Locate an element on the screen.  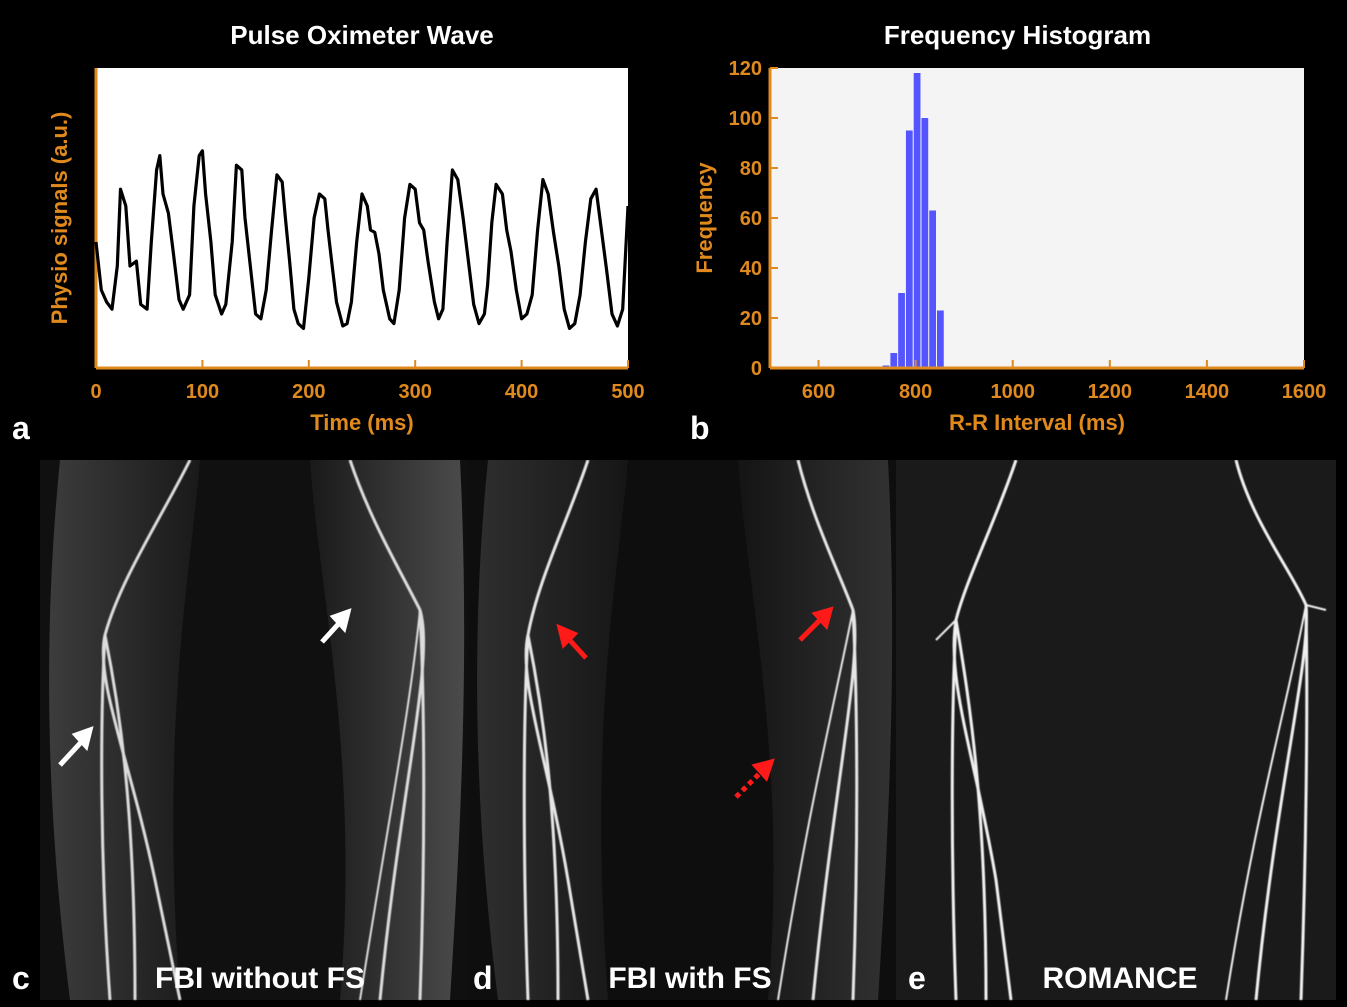
chart-b-ytick-label-100: 100 is located at coordinates (745, 119).